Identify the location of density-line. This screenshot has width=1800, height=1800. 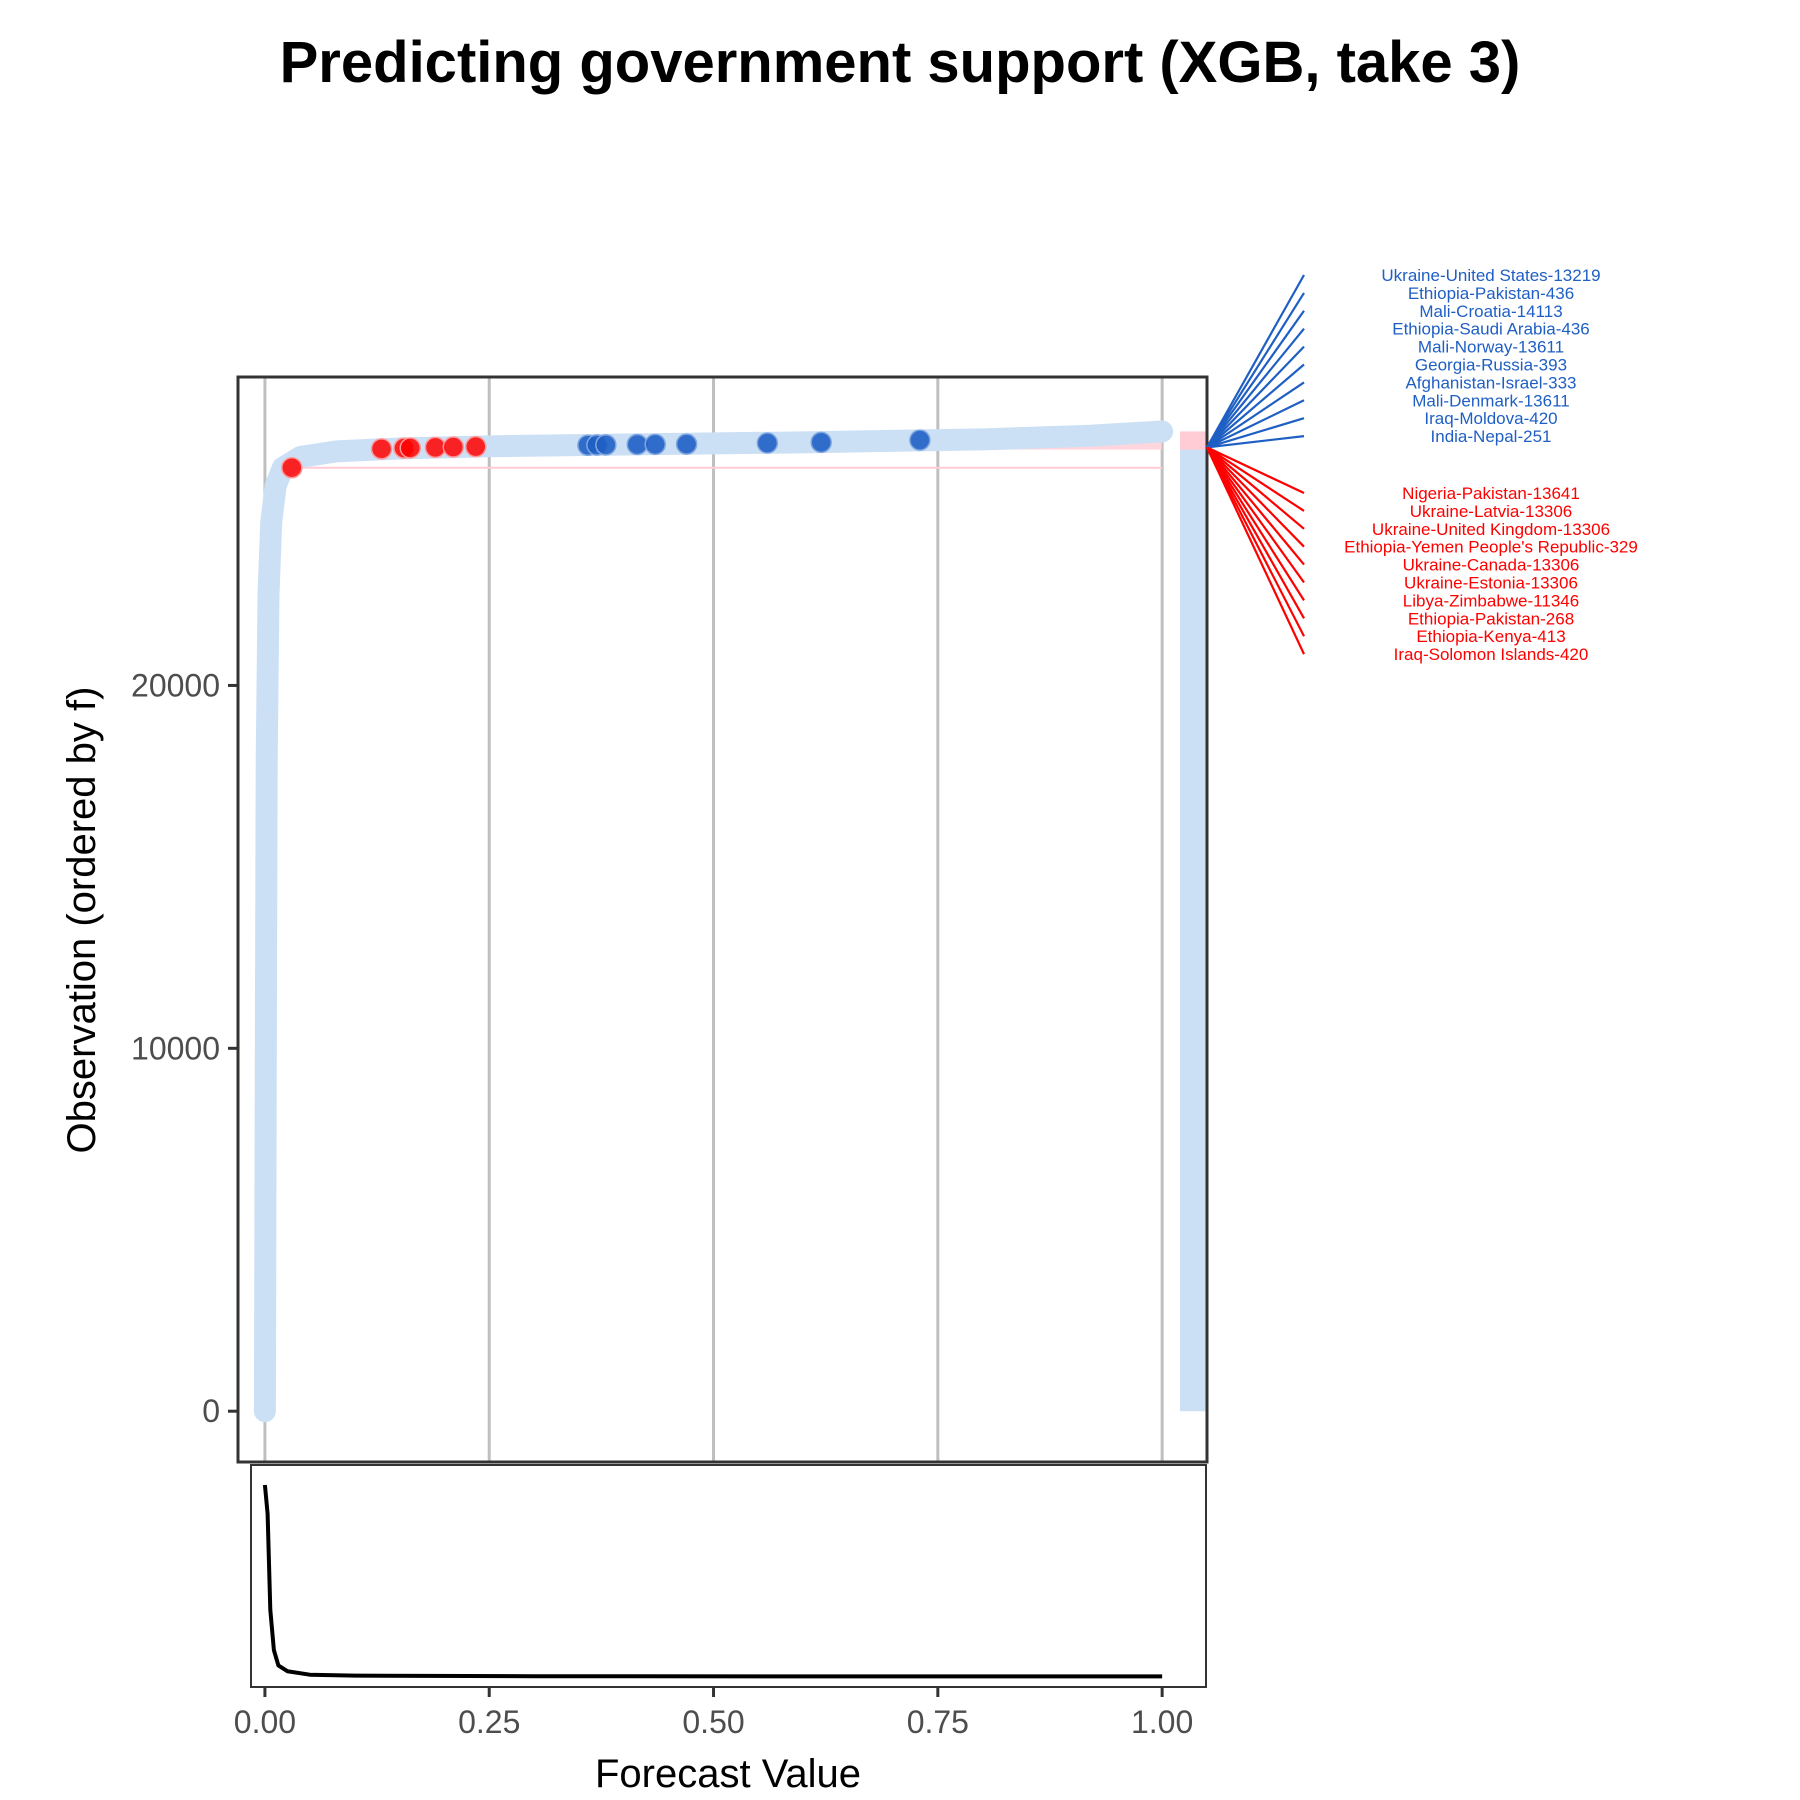
(712, 1581).